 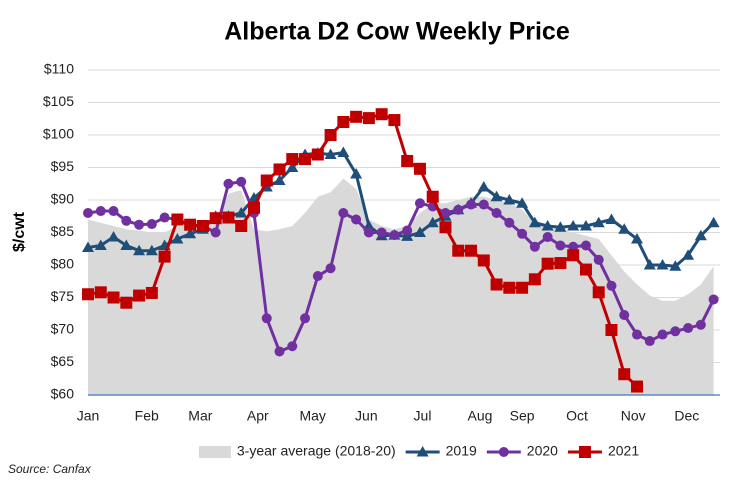 What do you see at coordinates (686, 416) in the screenshot?
I see `x-tick-label: Dec` at bounding box center [686, 416].